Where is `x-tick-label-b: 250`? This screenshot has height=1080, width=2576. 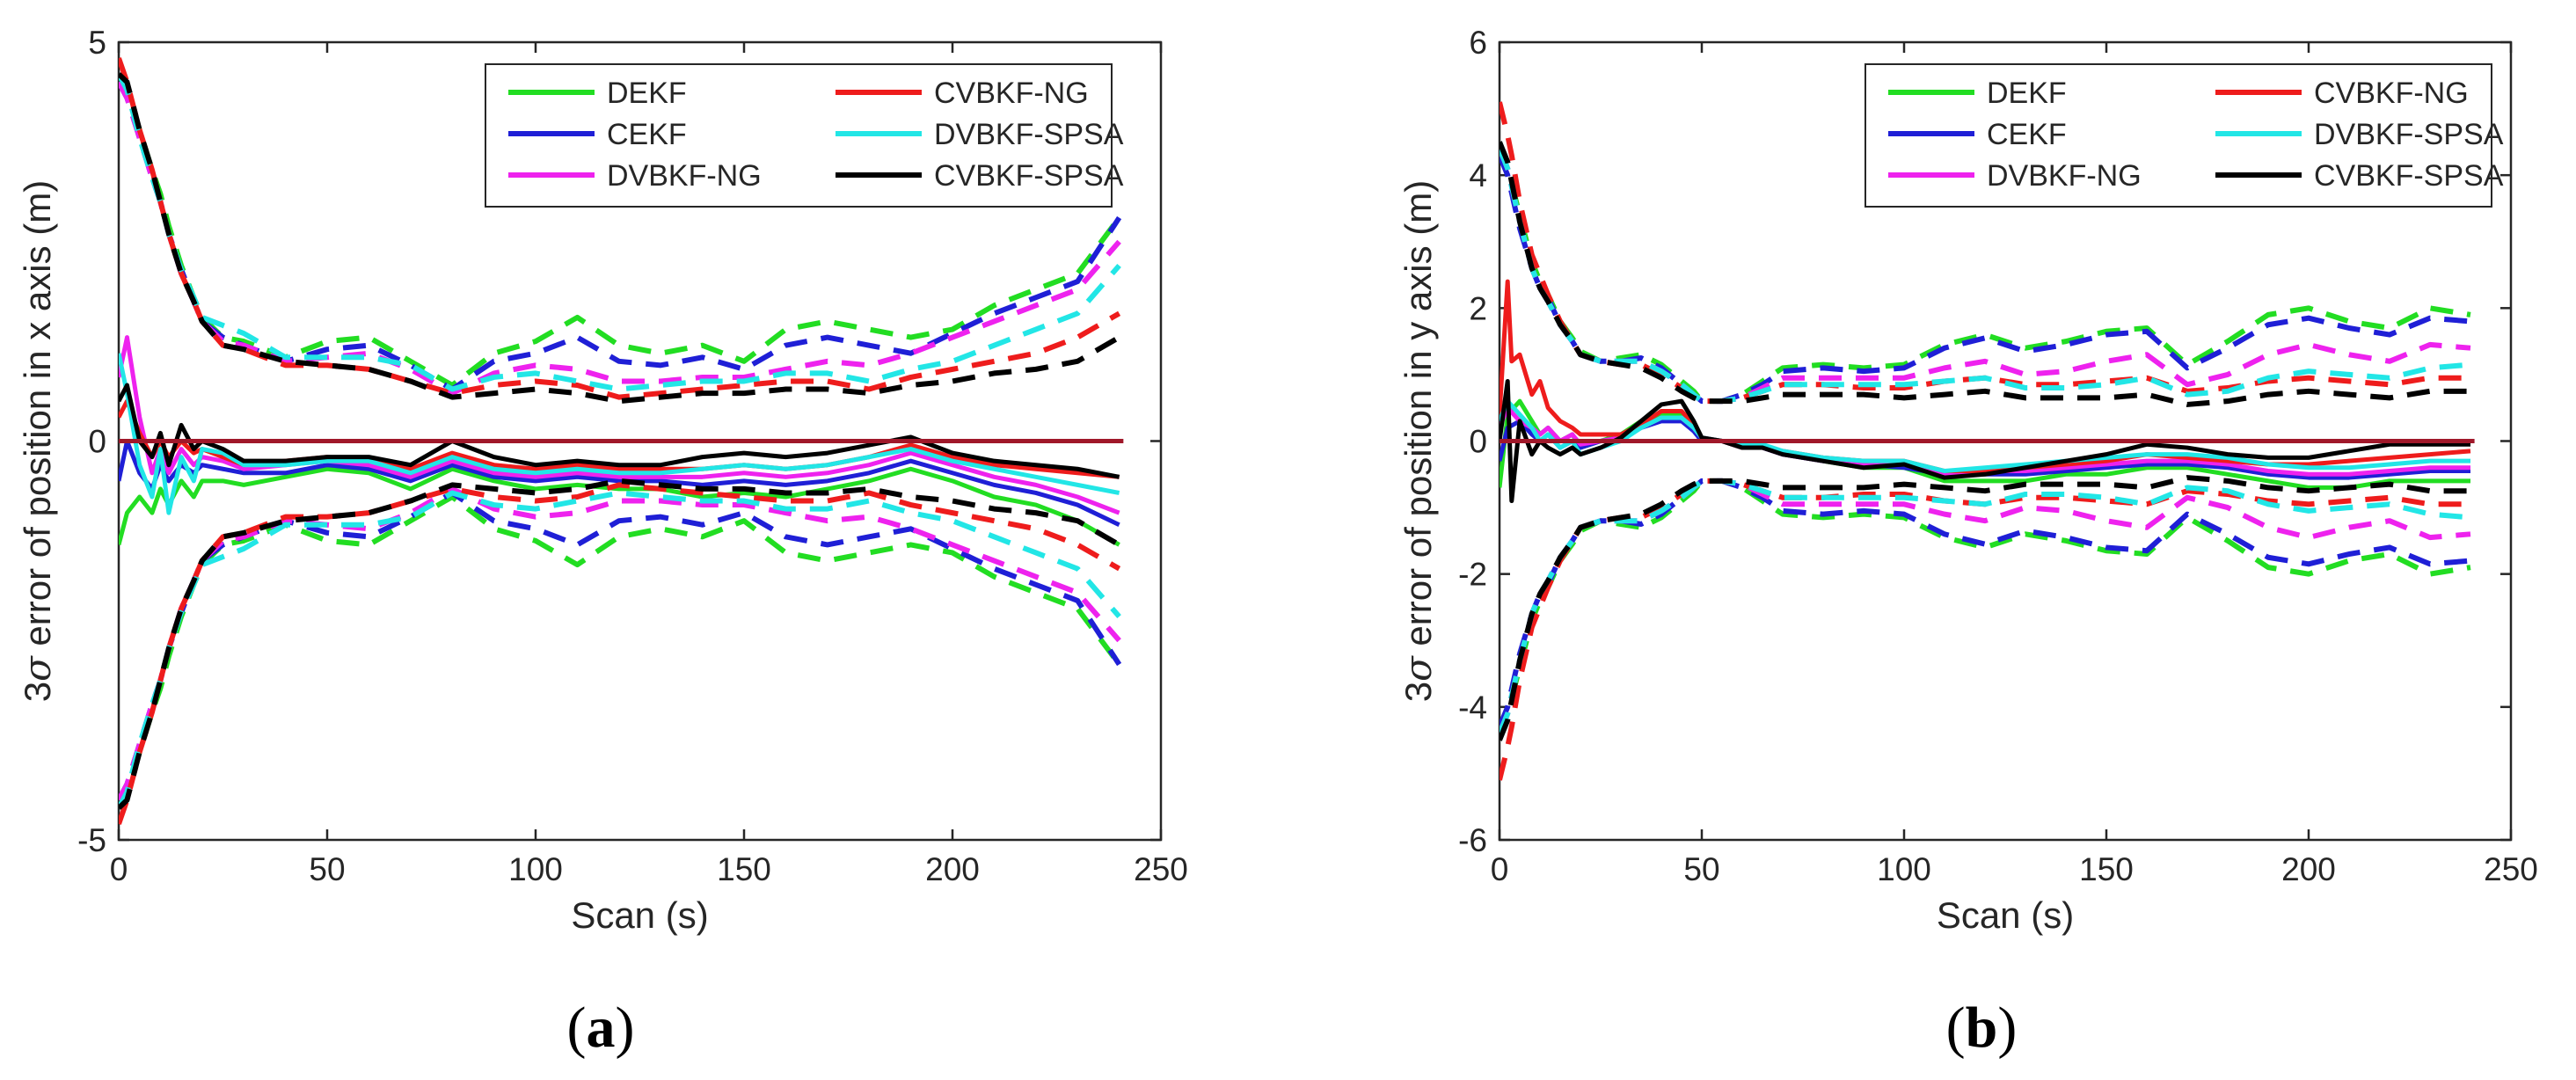 x-tick-label-b: 250 is located at coordinates (2511, 869).